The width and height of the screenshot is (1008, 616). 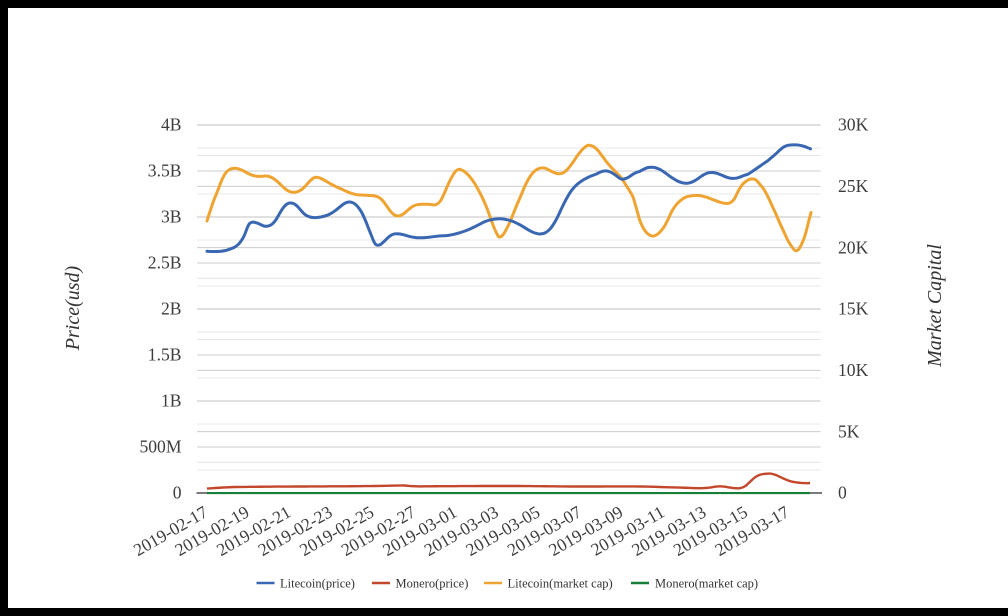 What do you see at coordinates (171, 125) in the screenshot?
I see `svg-text: 4B` at bounding box center [171, 125].